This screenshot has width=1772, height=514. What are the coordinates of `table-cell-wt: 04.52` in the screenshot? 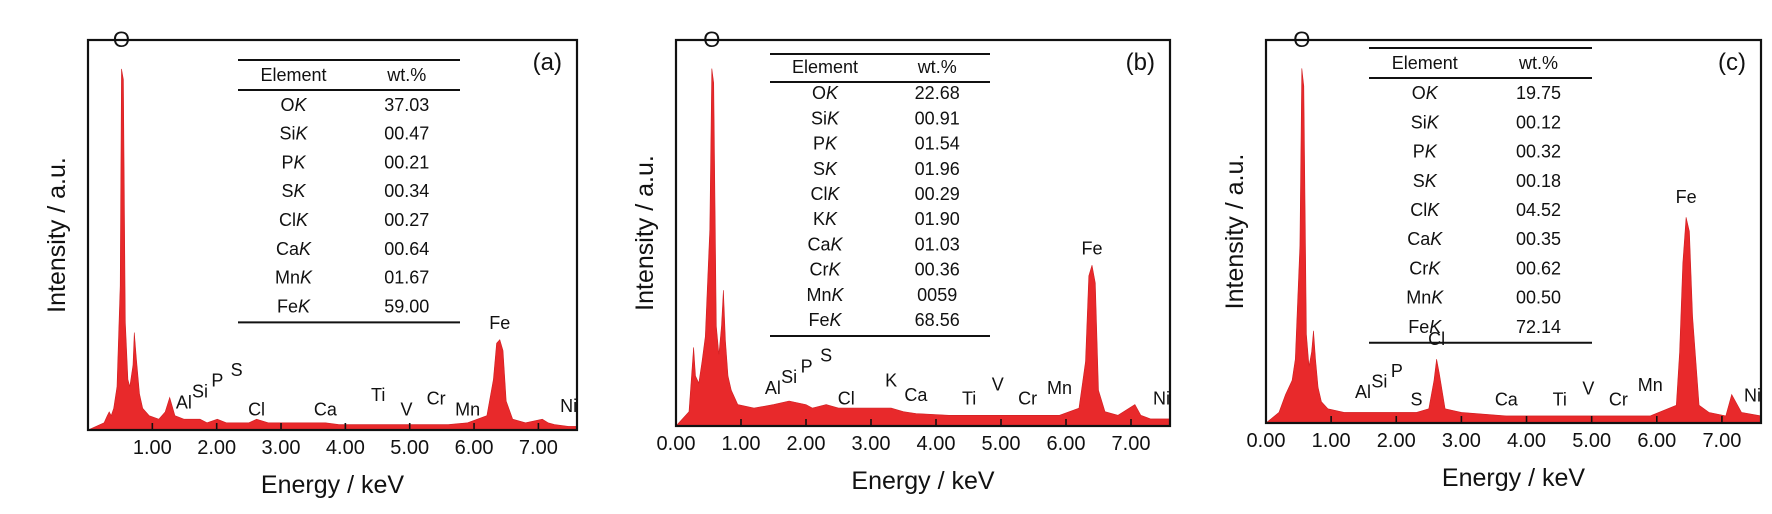 It's located at (1538, 210).